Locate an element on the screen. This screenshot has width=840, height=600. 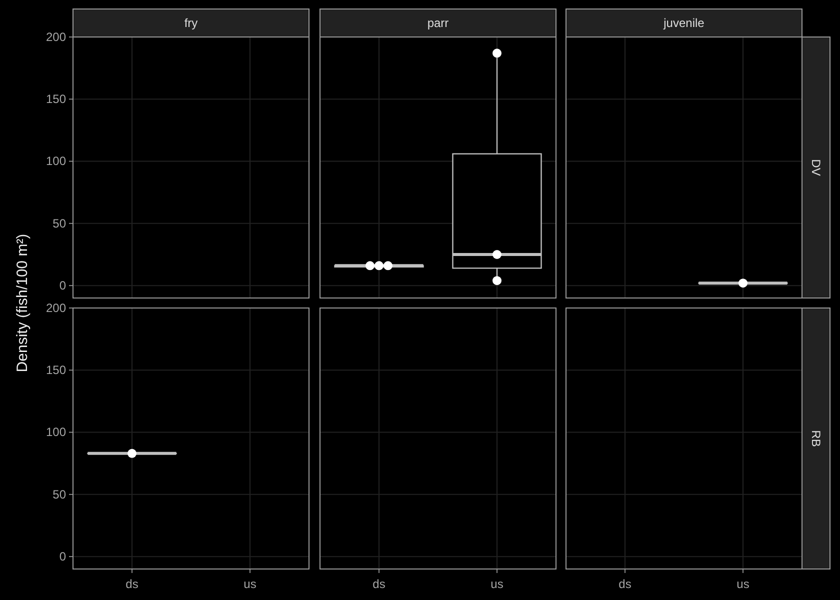
y2-axis-title: RB is located at coordinates (815, 438).